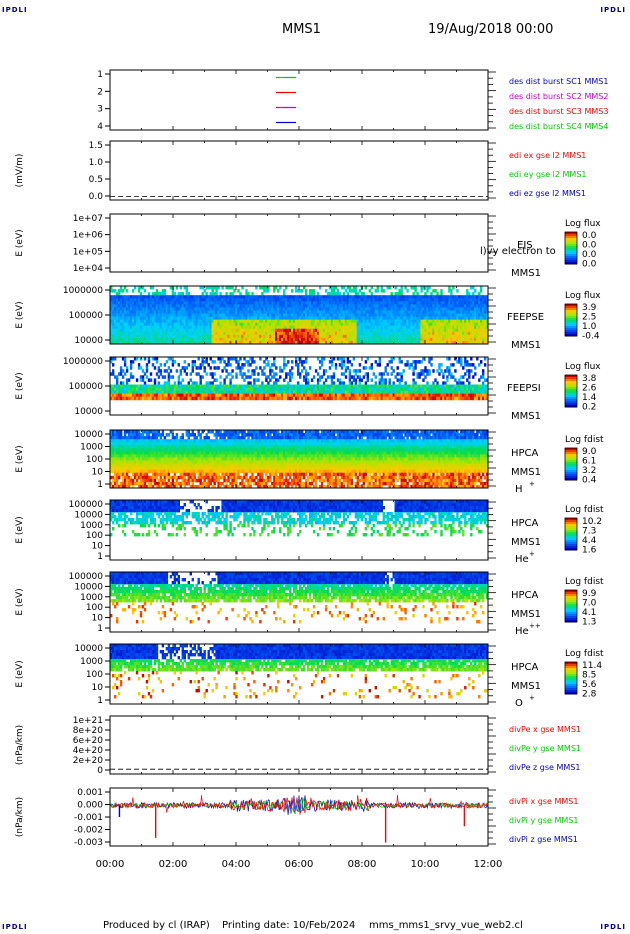 The width and height of the screenshot is (630, 934). I want to click on x-tick-label: 08:00, so click(362, 864).